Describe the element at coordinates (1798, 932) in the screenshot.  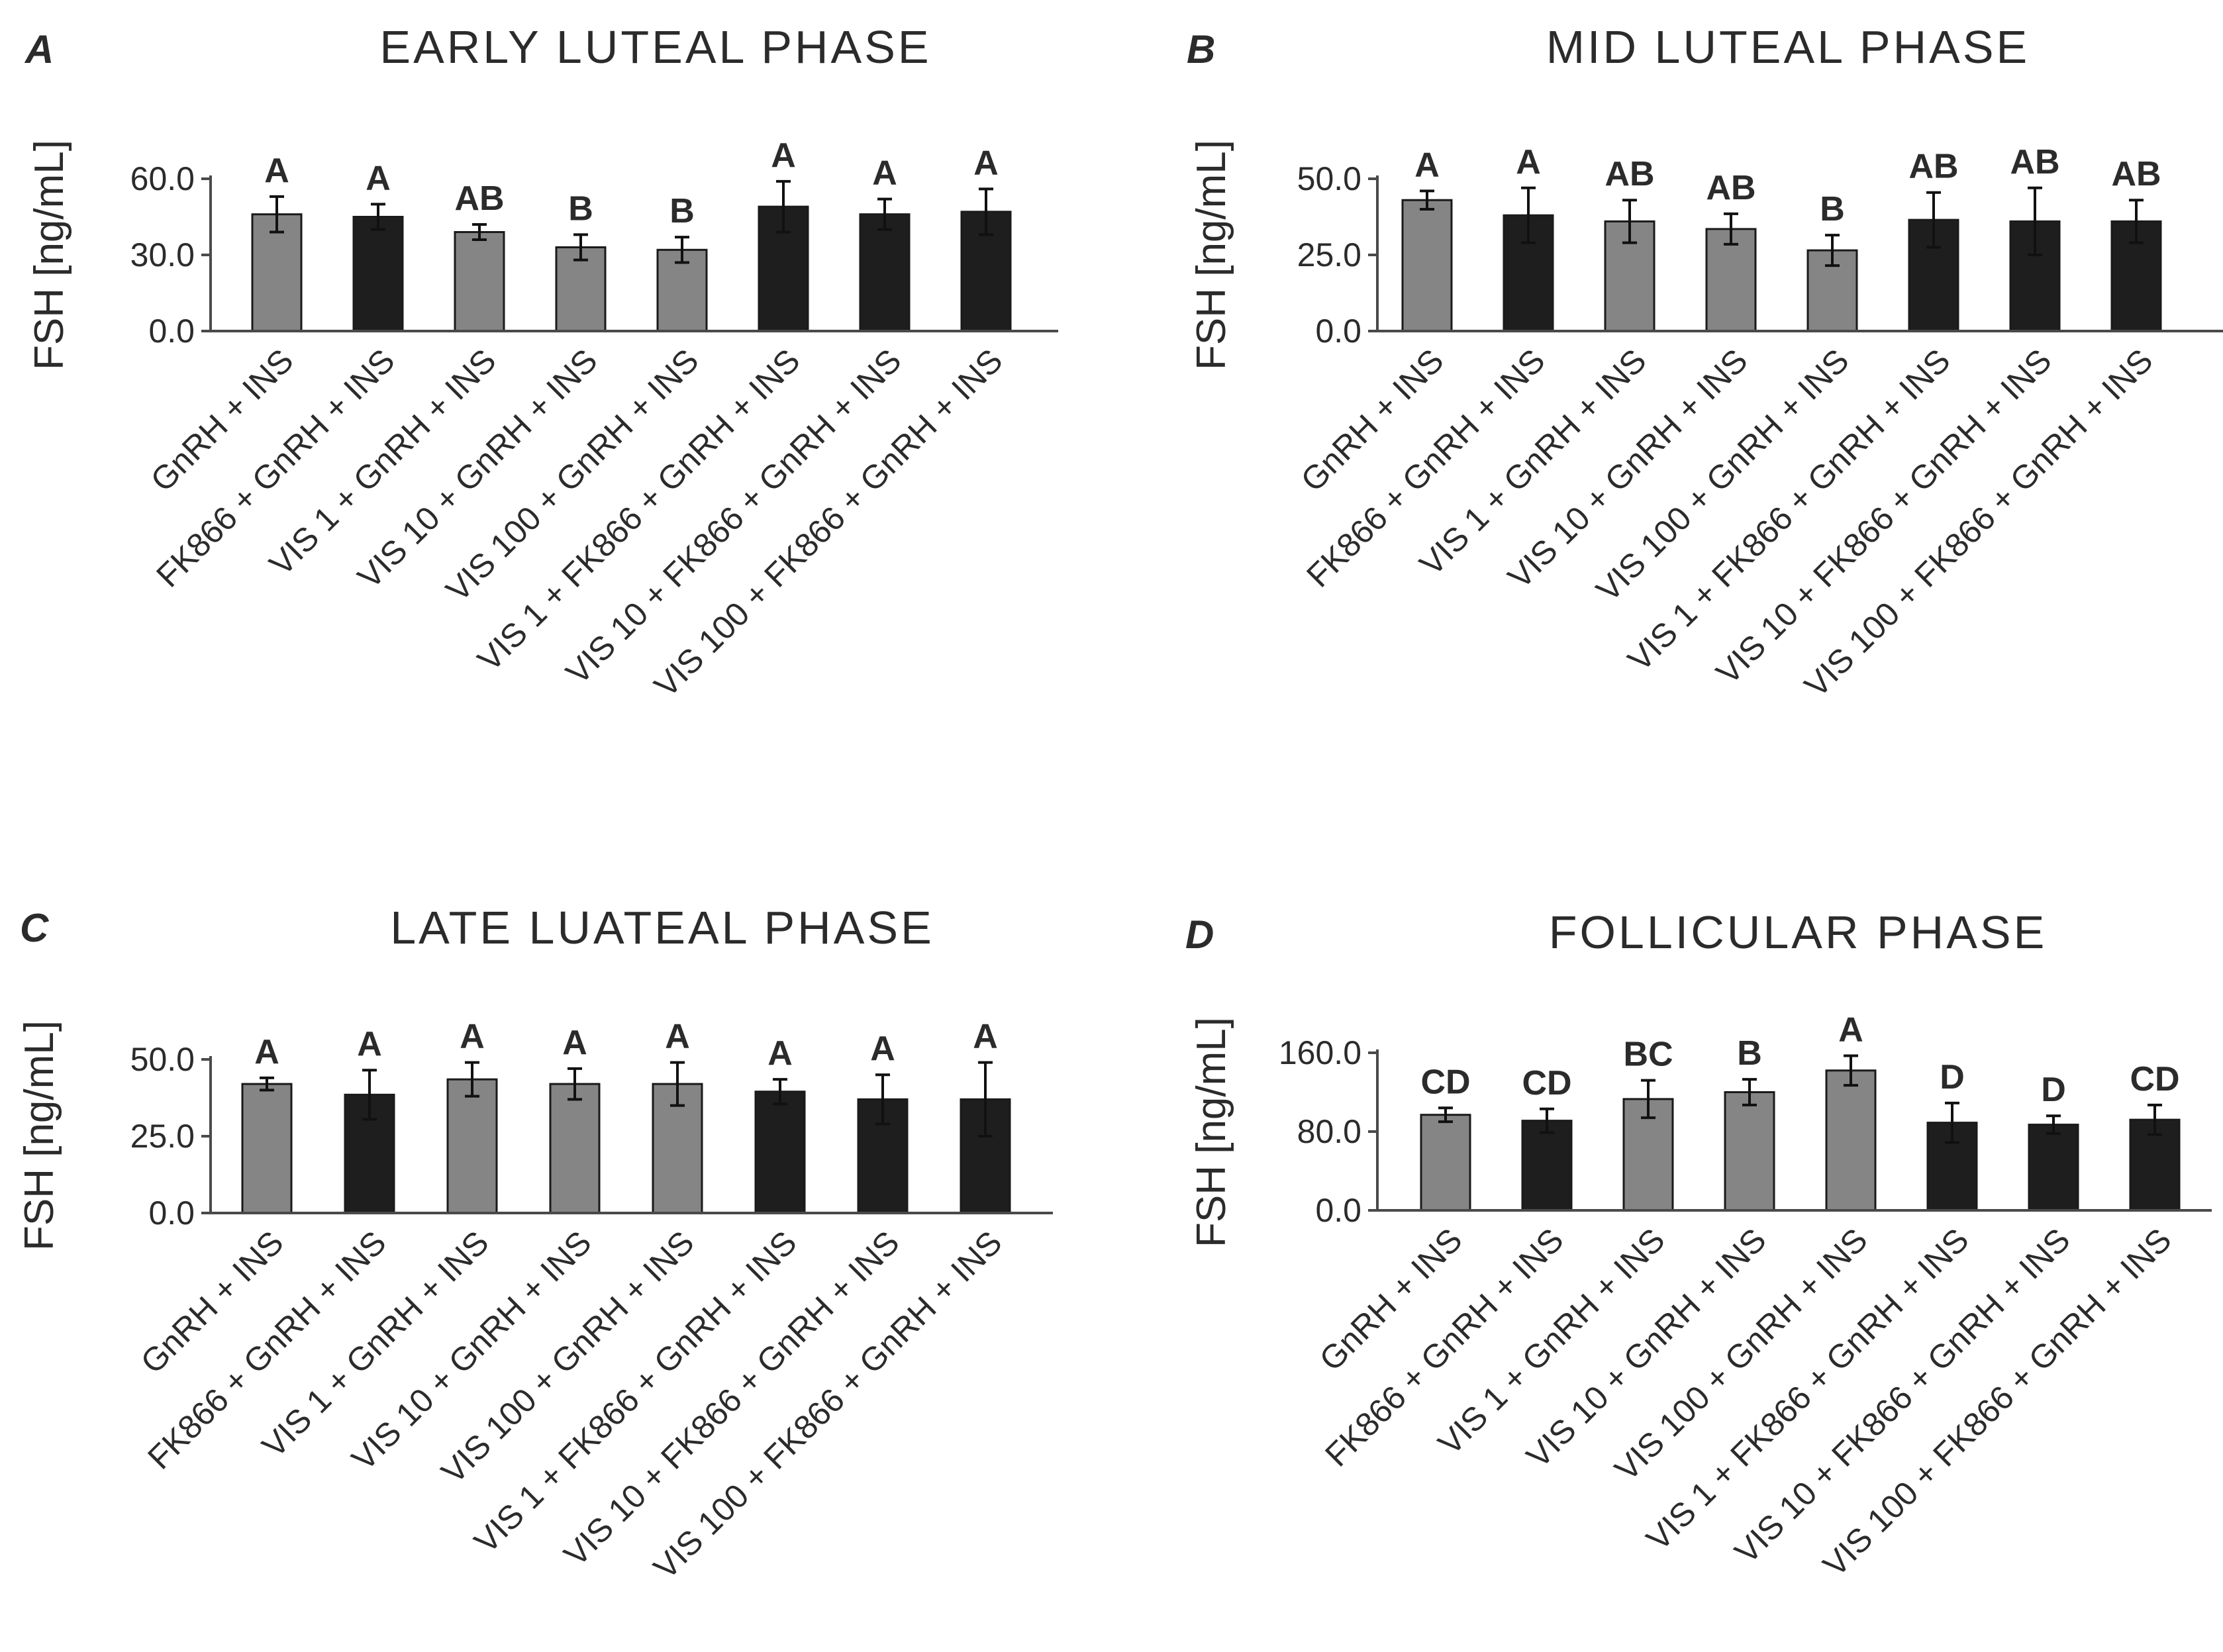
I see `chart-title: FOLLICULAR PHASE` at that location.